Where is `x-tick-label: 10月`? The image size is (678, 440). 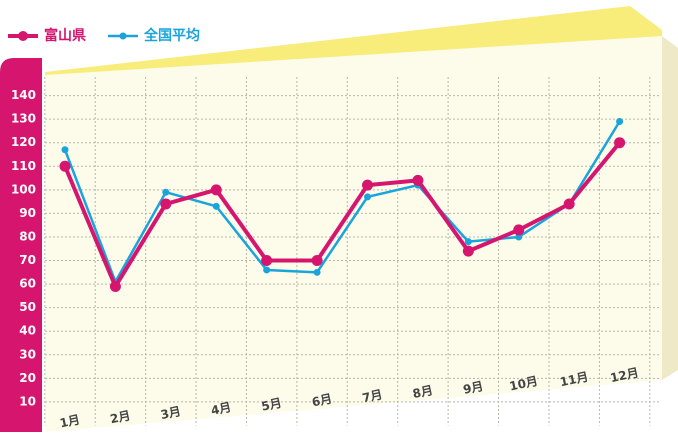
x-tick-label: 10月 is located at coordinates (523, 384).